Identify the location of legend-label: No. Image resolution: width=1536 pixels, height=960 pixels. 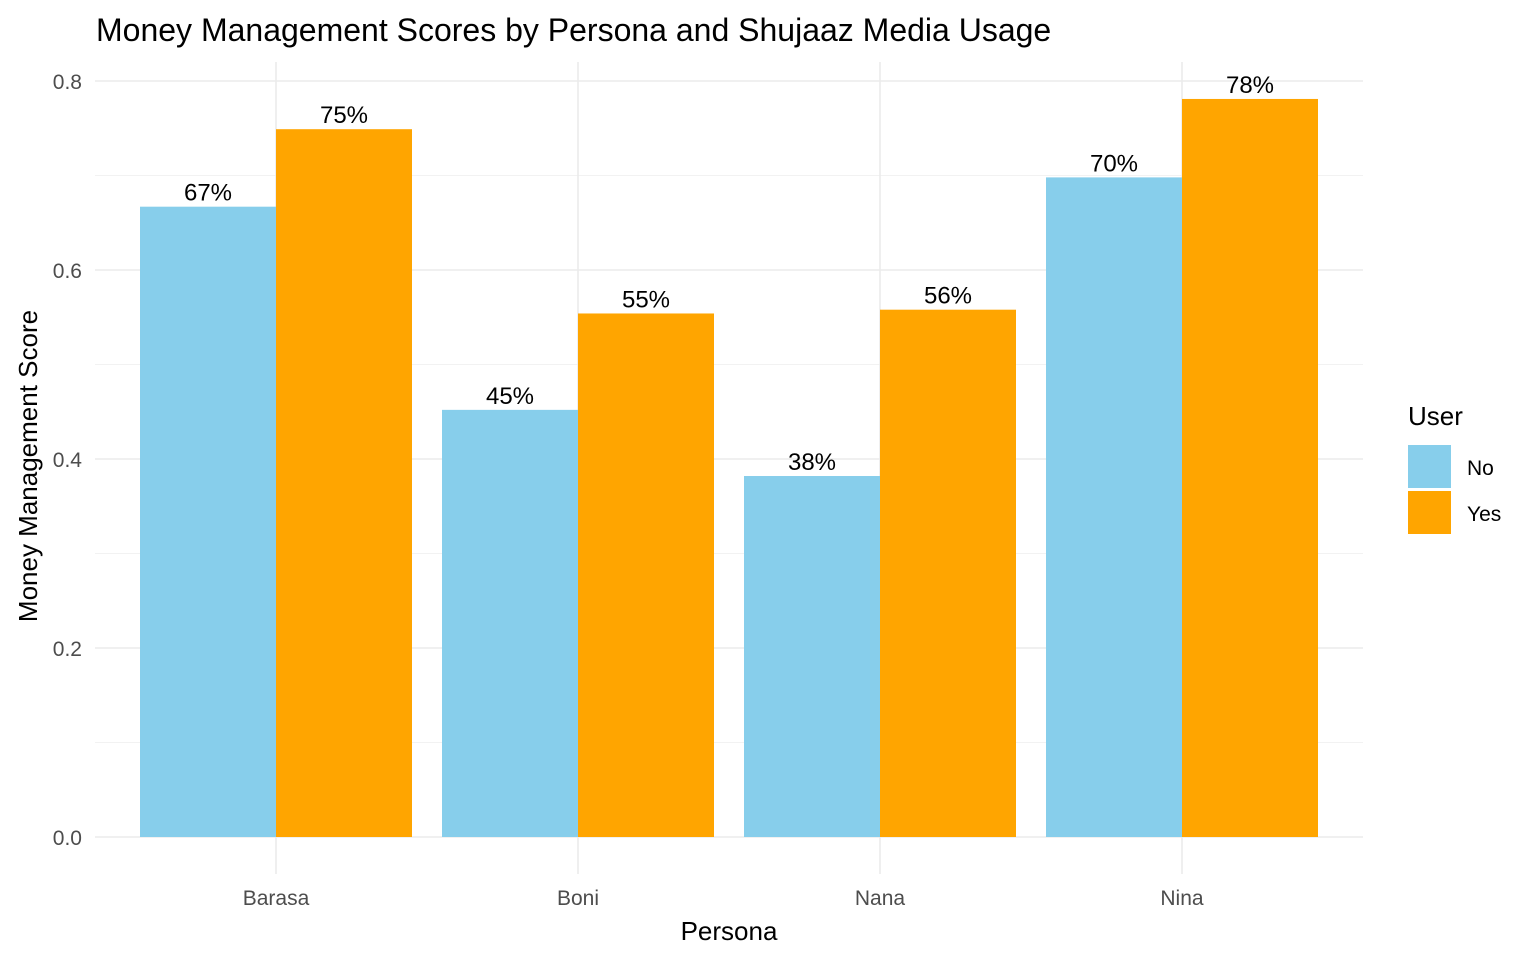
(1480, 468).